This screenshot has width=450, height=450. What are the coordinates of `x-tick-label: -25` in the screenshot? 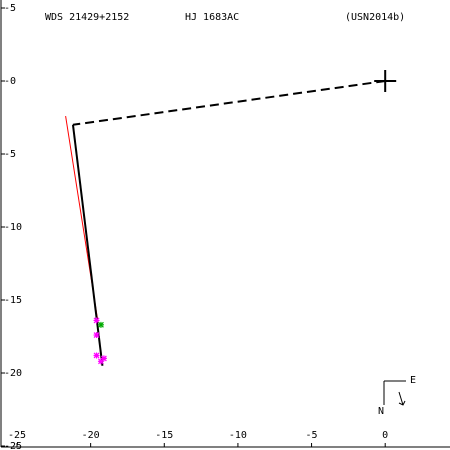 It's located at (17, 435).